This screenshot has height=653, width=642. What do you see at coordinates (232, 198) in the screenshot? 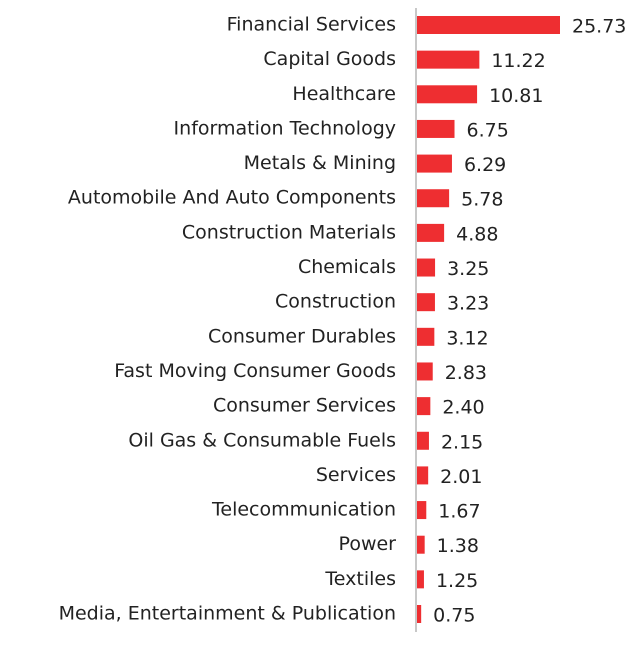
I see `category-label: Automobile And Auto Components` at bounding box center [232, 198].